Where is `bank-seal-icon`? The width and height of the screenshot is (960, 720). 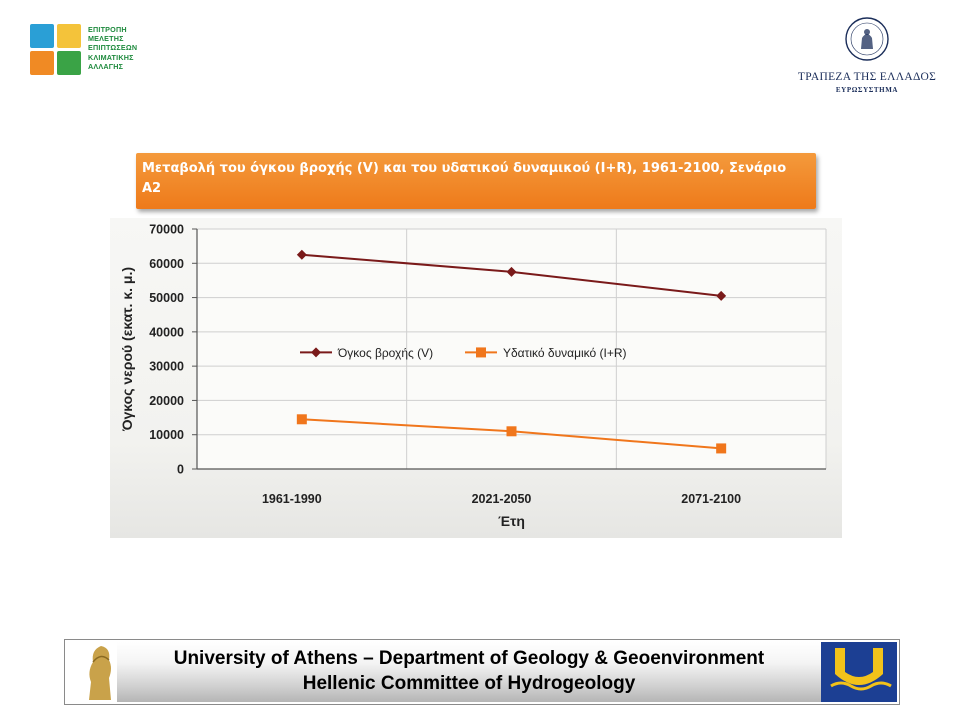
bank-seal-icon is located at coordinates (867, 39).